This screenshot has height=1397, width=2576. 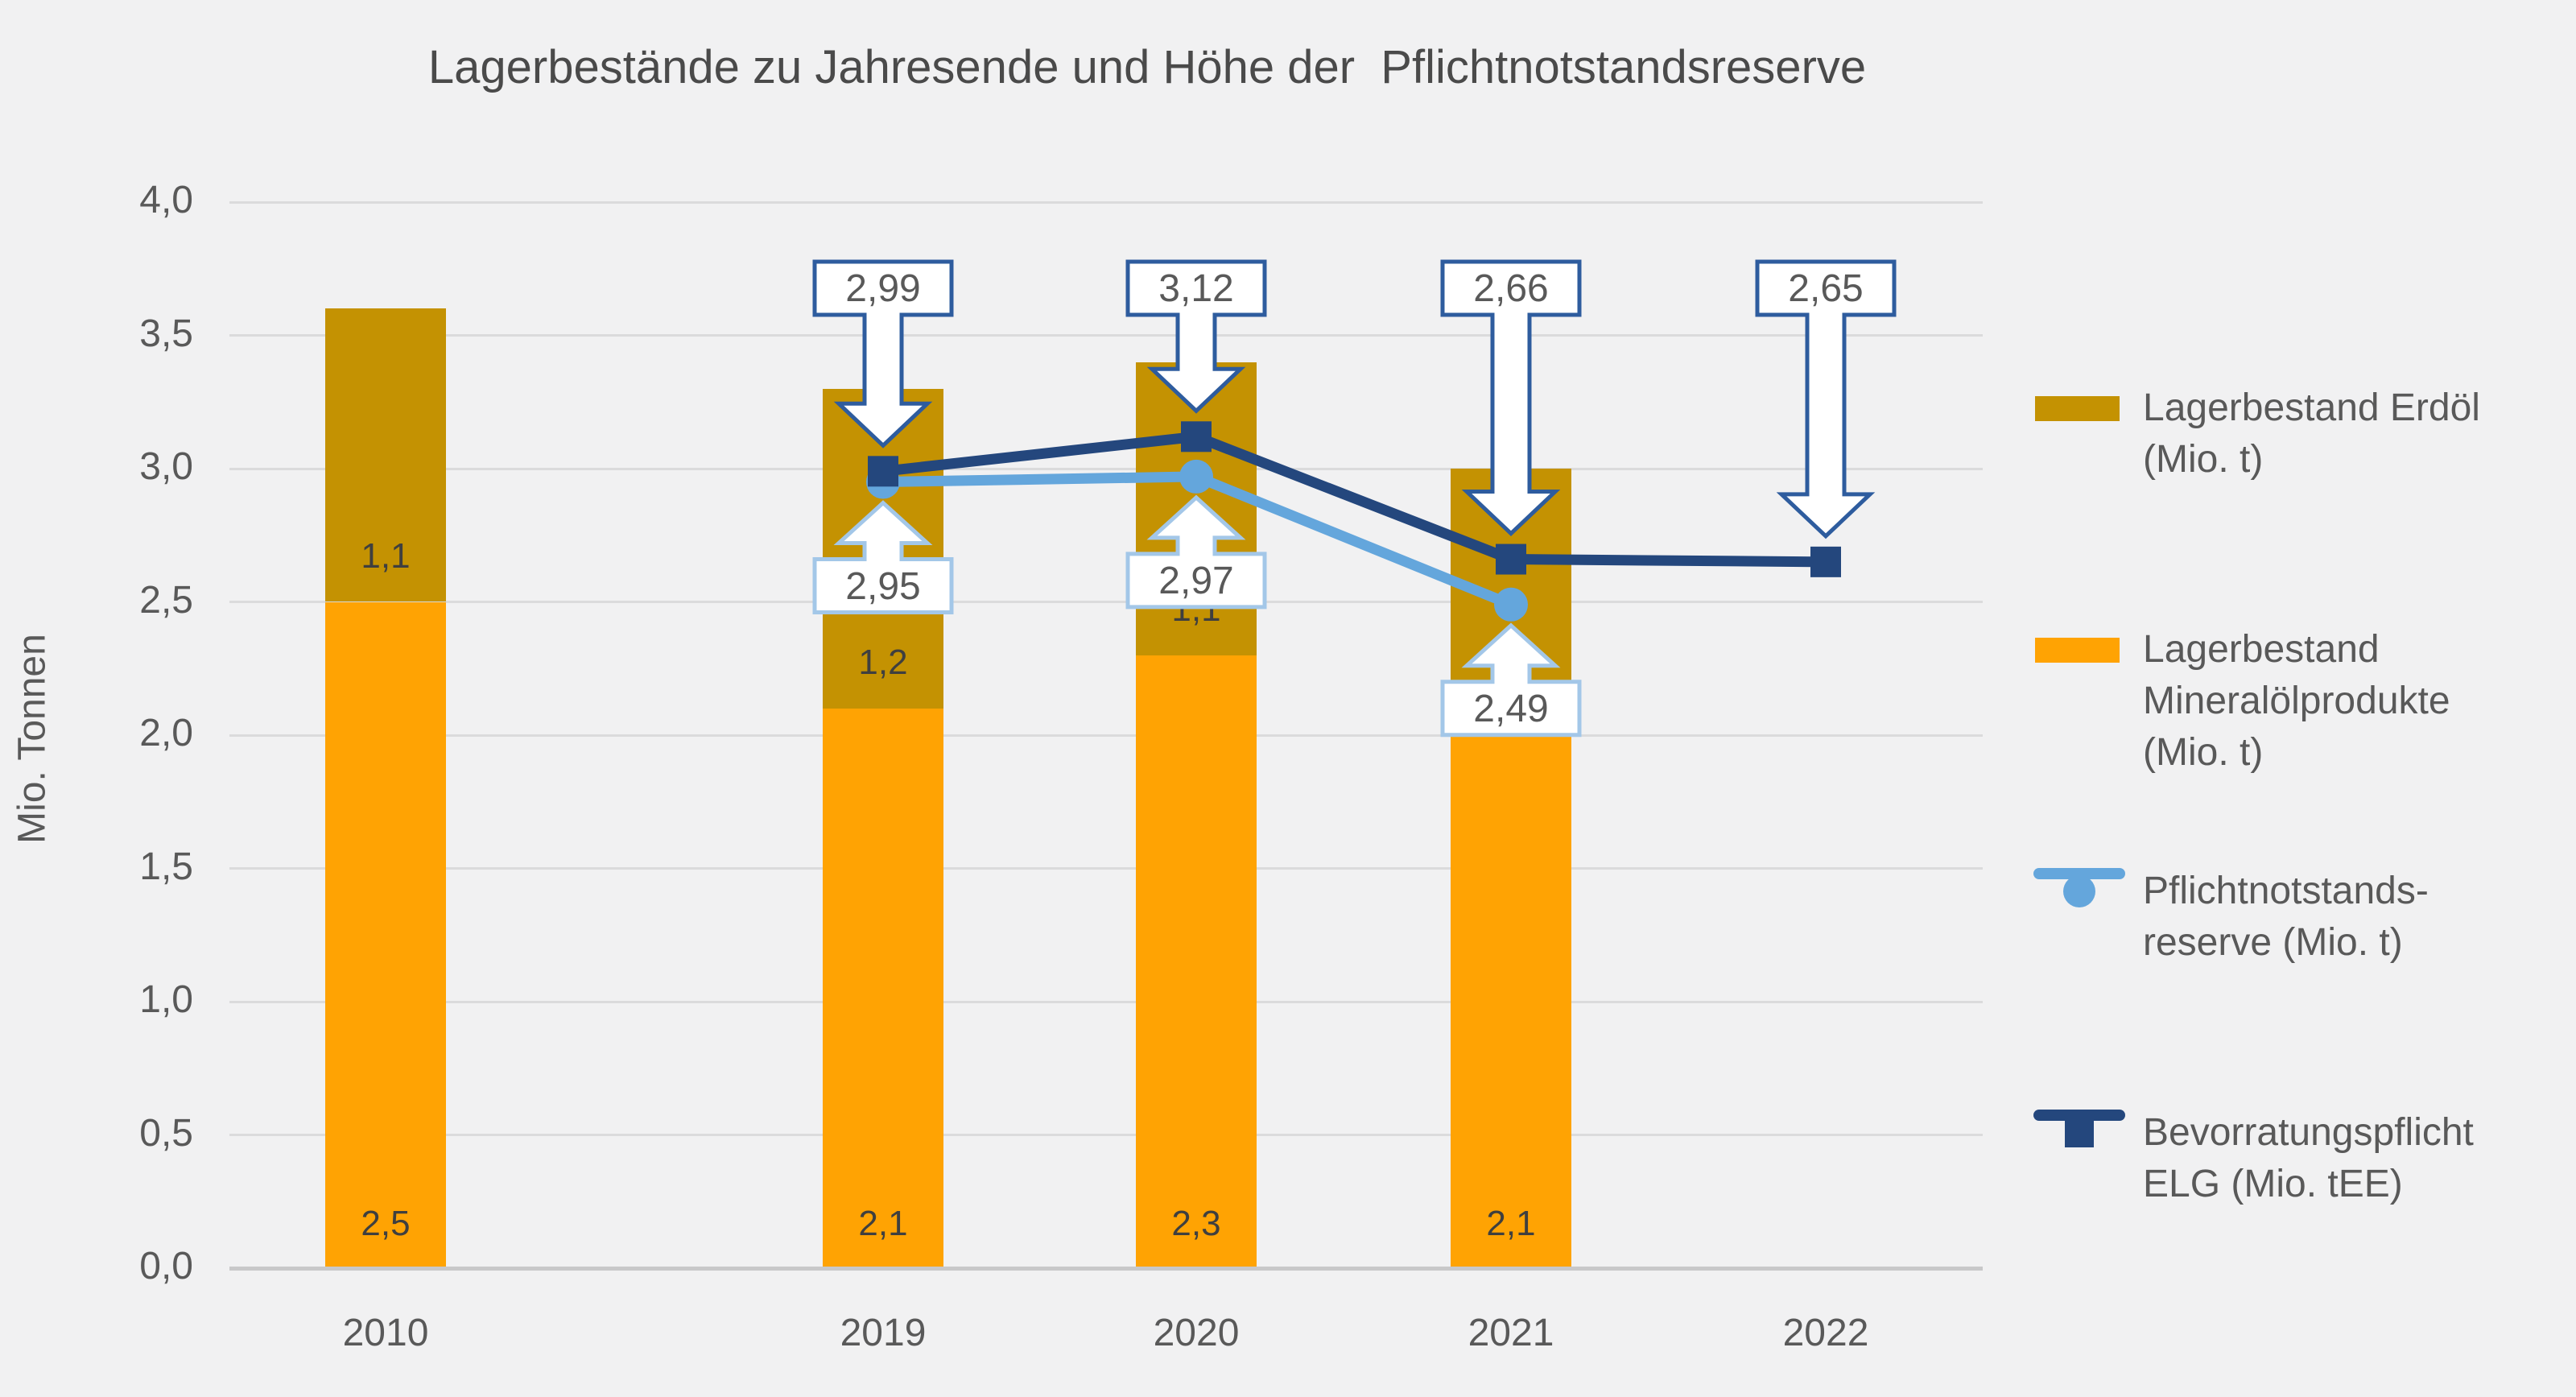 I want to click on callout-value-label: 2,97, so click(x=1196, y=580).